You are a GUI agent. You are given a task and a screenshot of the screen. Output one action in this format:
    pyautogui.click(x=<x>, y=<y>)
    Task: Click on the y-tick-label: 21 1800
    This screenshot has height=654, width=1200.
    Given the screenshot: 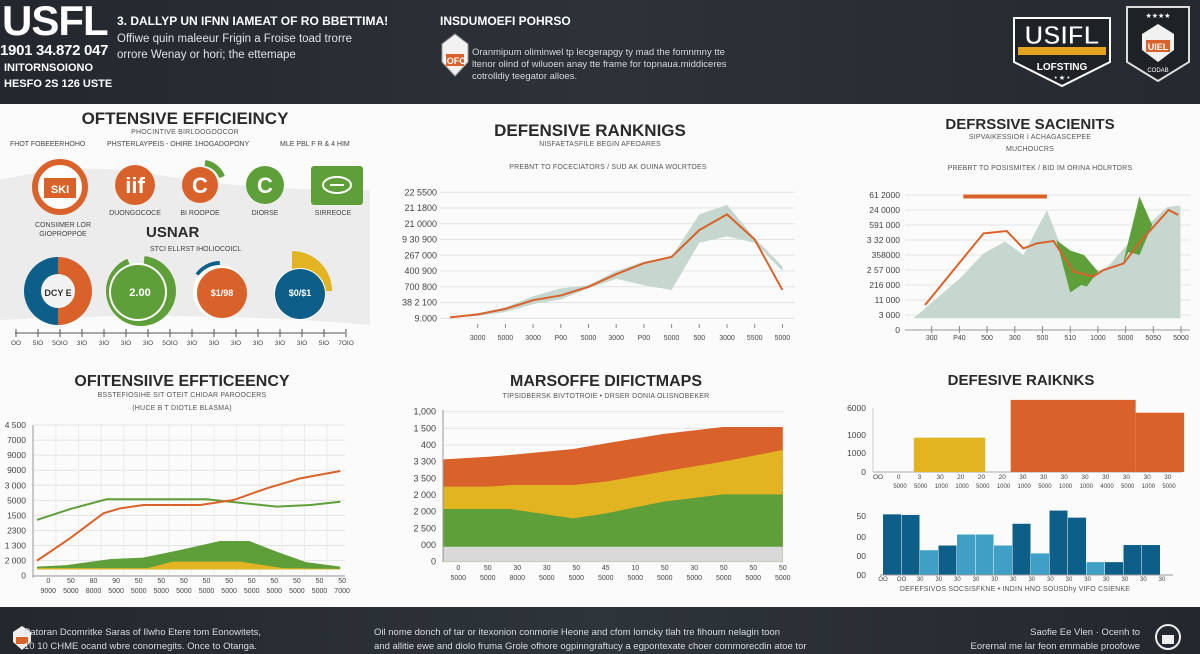 What is the action you would take?
    pyautogui.click(x=420, y=208)
    